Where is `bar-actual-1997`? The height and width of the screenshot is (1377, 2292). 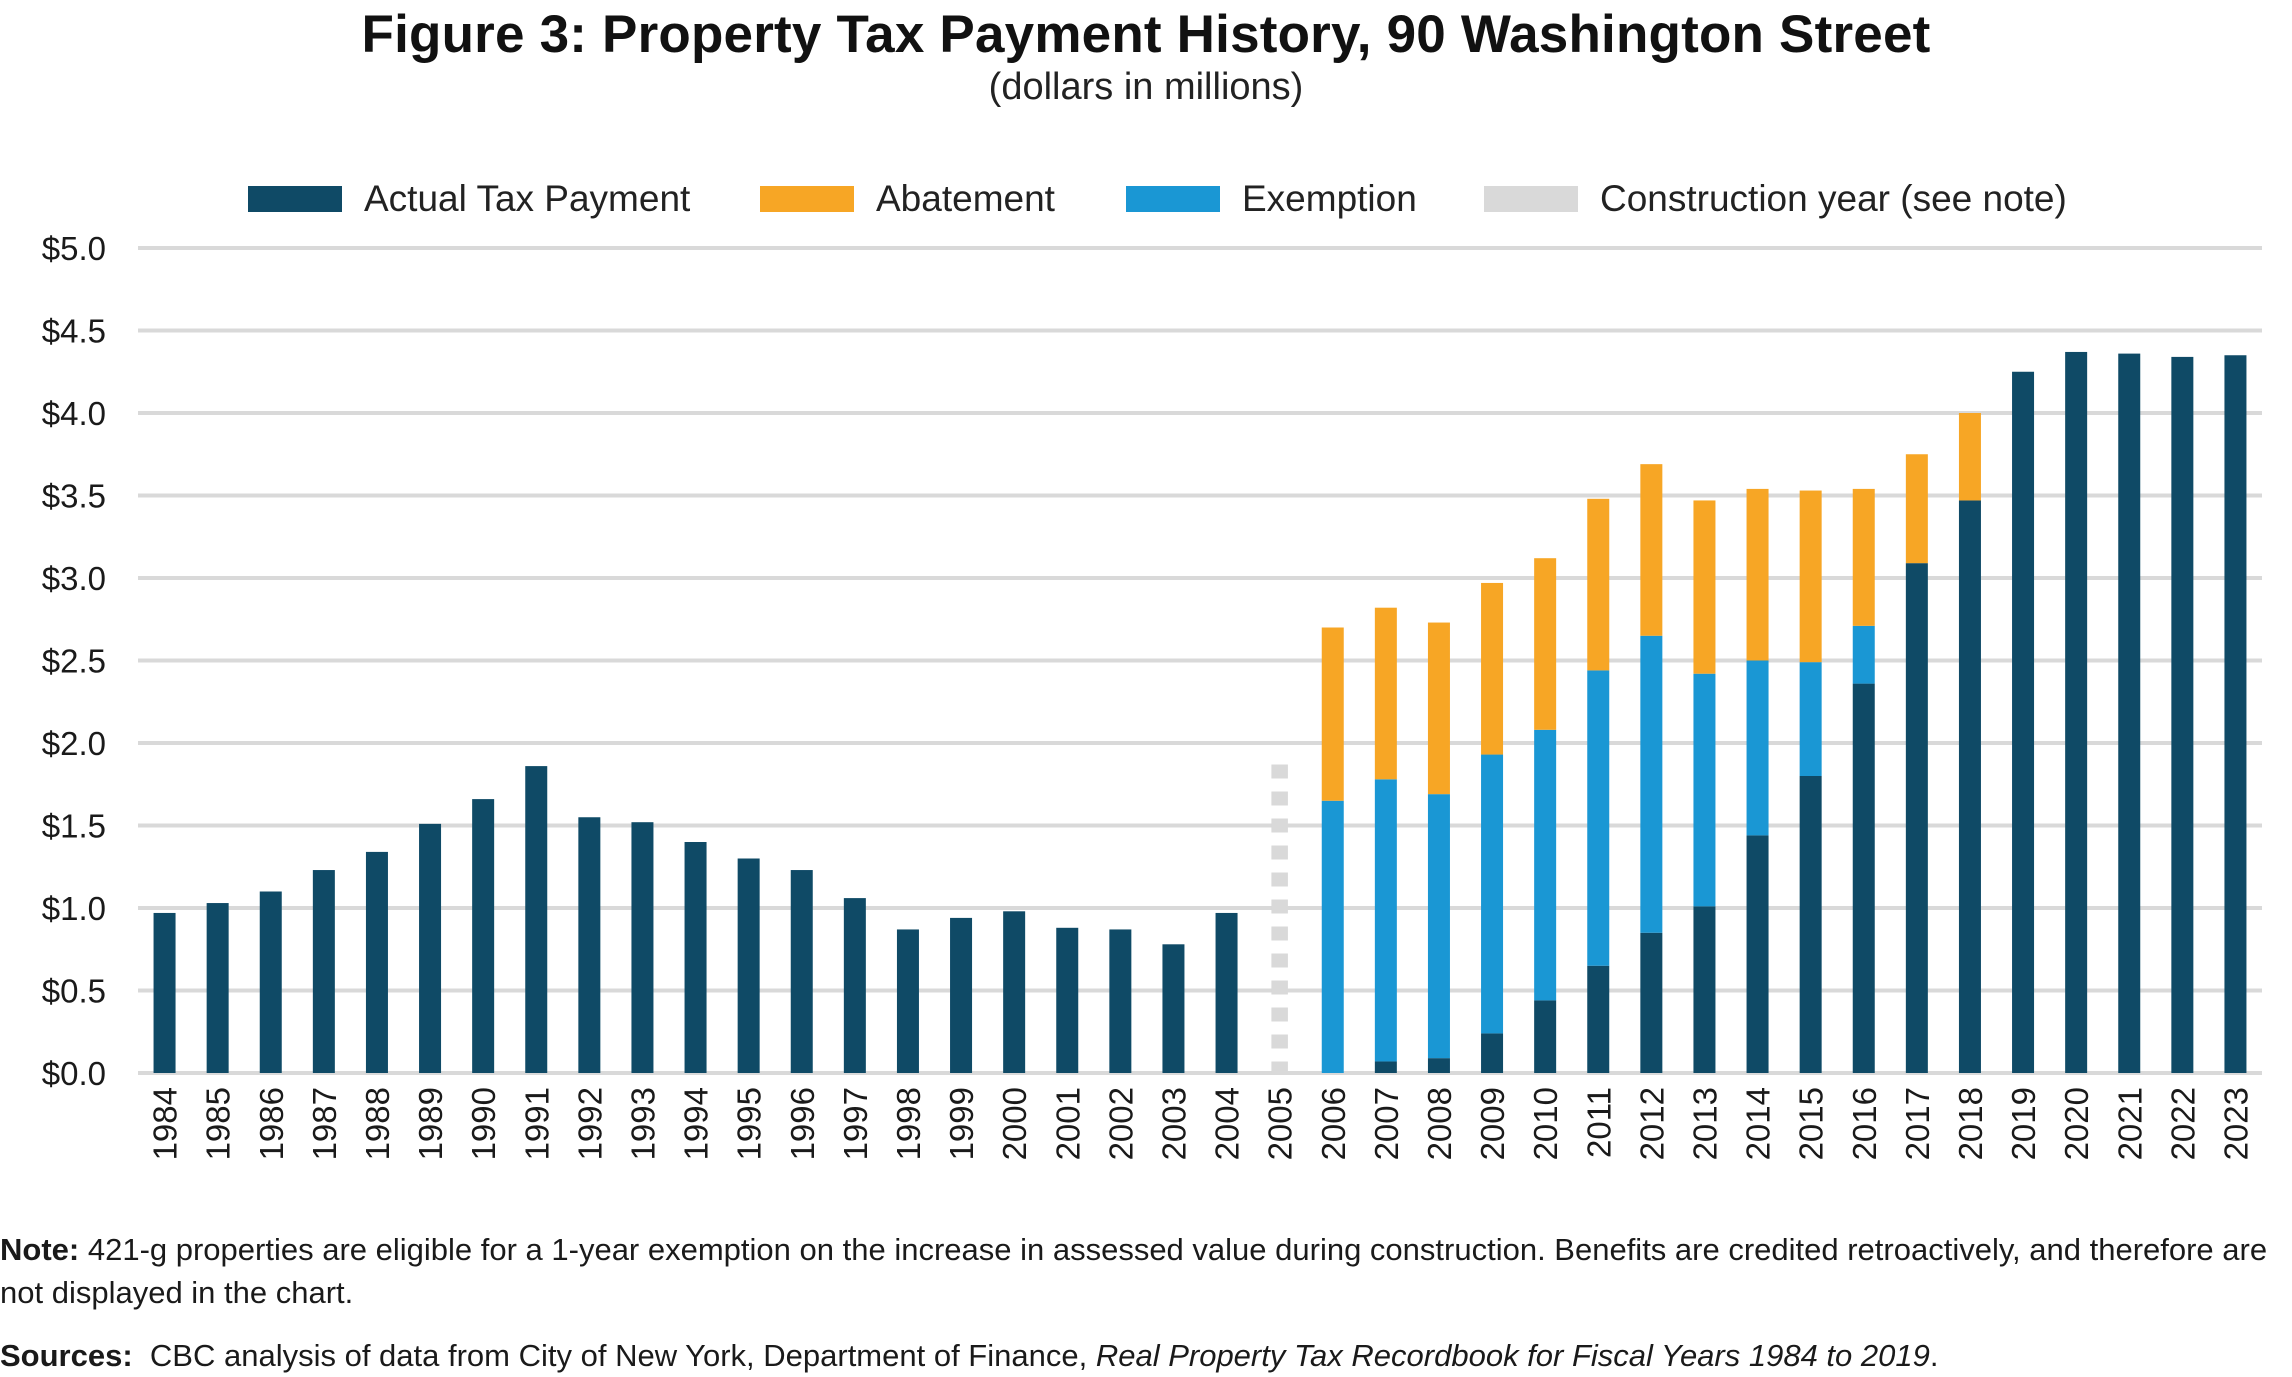 bar-actual-1997 is located at coordinates (854, 985).